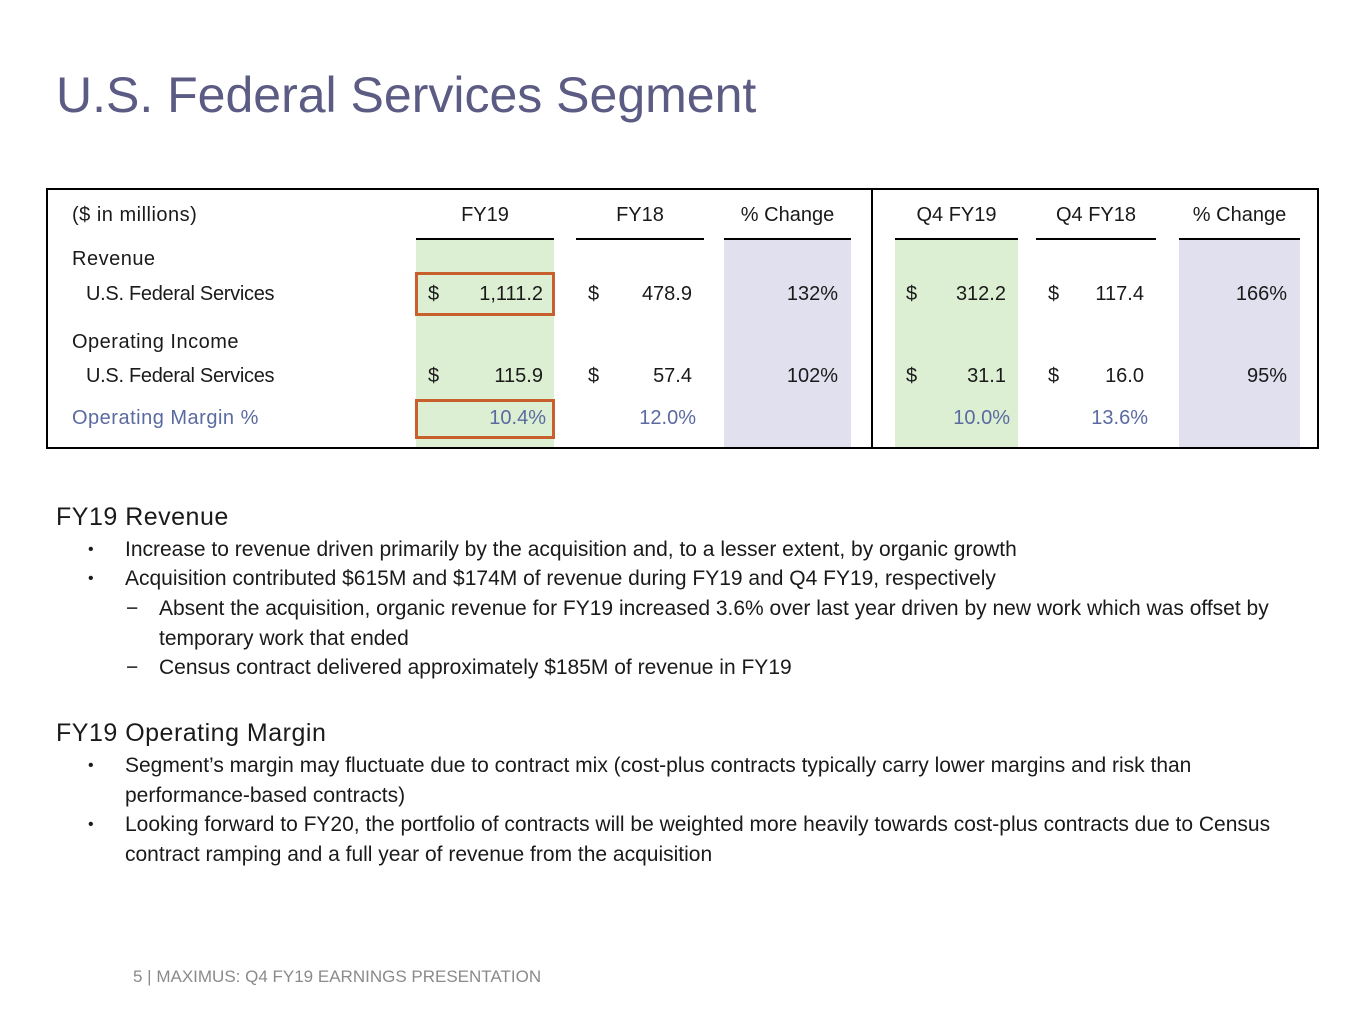  I want to click on underline-q4-pct-change, so click(1239, 239).